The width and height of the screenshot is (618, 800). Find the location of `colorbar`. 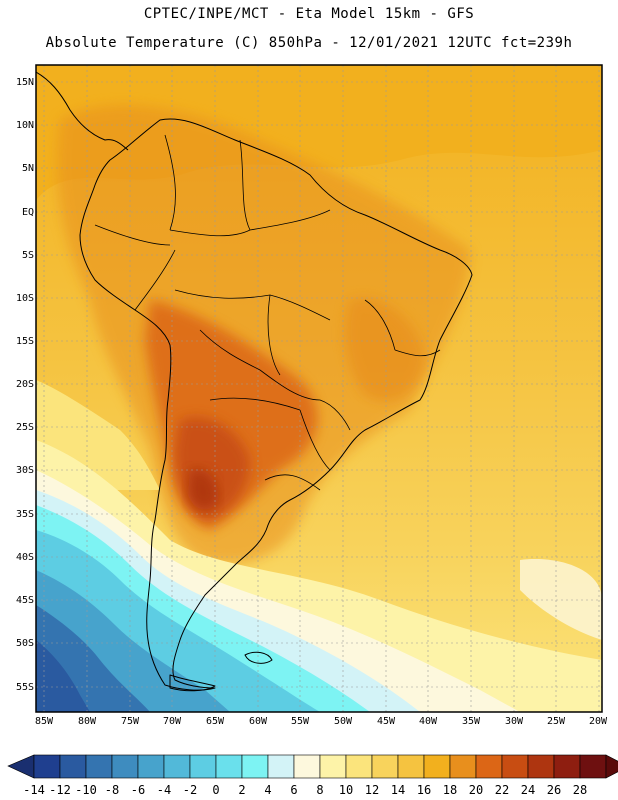

colorbar is located at coordinates (312, 766).